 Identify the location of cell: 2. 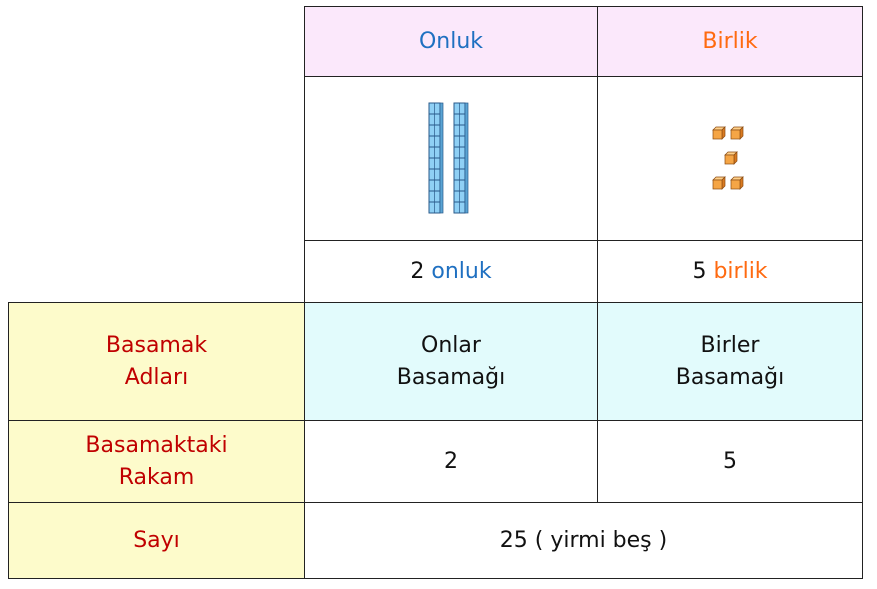
(451, 461).